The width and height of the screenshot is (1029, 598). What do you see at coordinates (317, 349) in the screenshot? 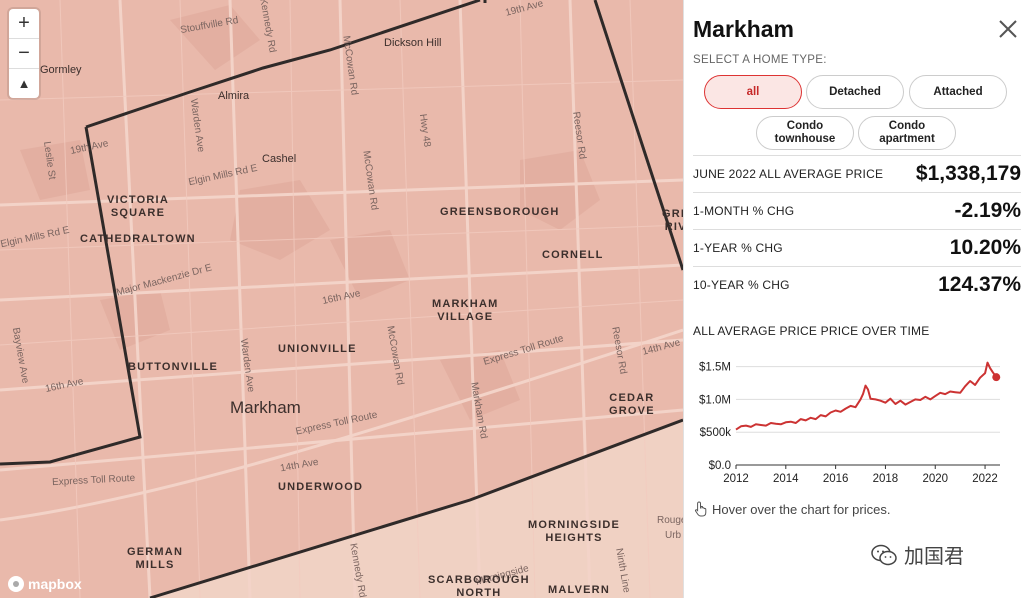
I see `neighbourhood-label: UNIONVILLE` at bounding box center [317, 349].